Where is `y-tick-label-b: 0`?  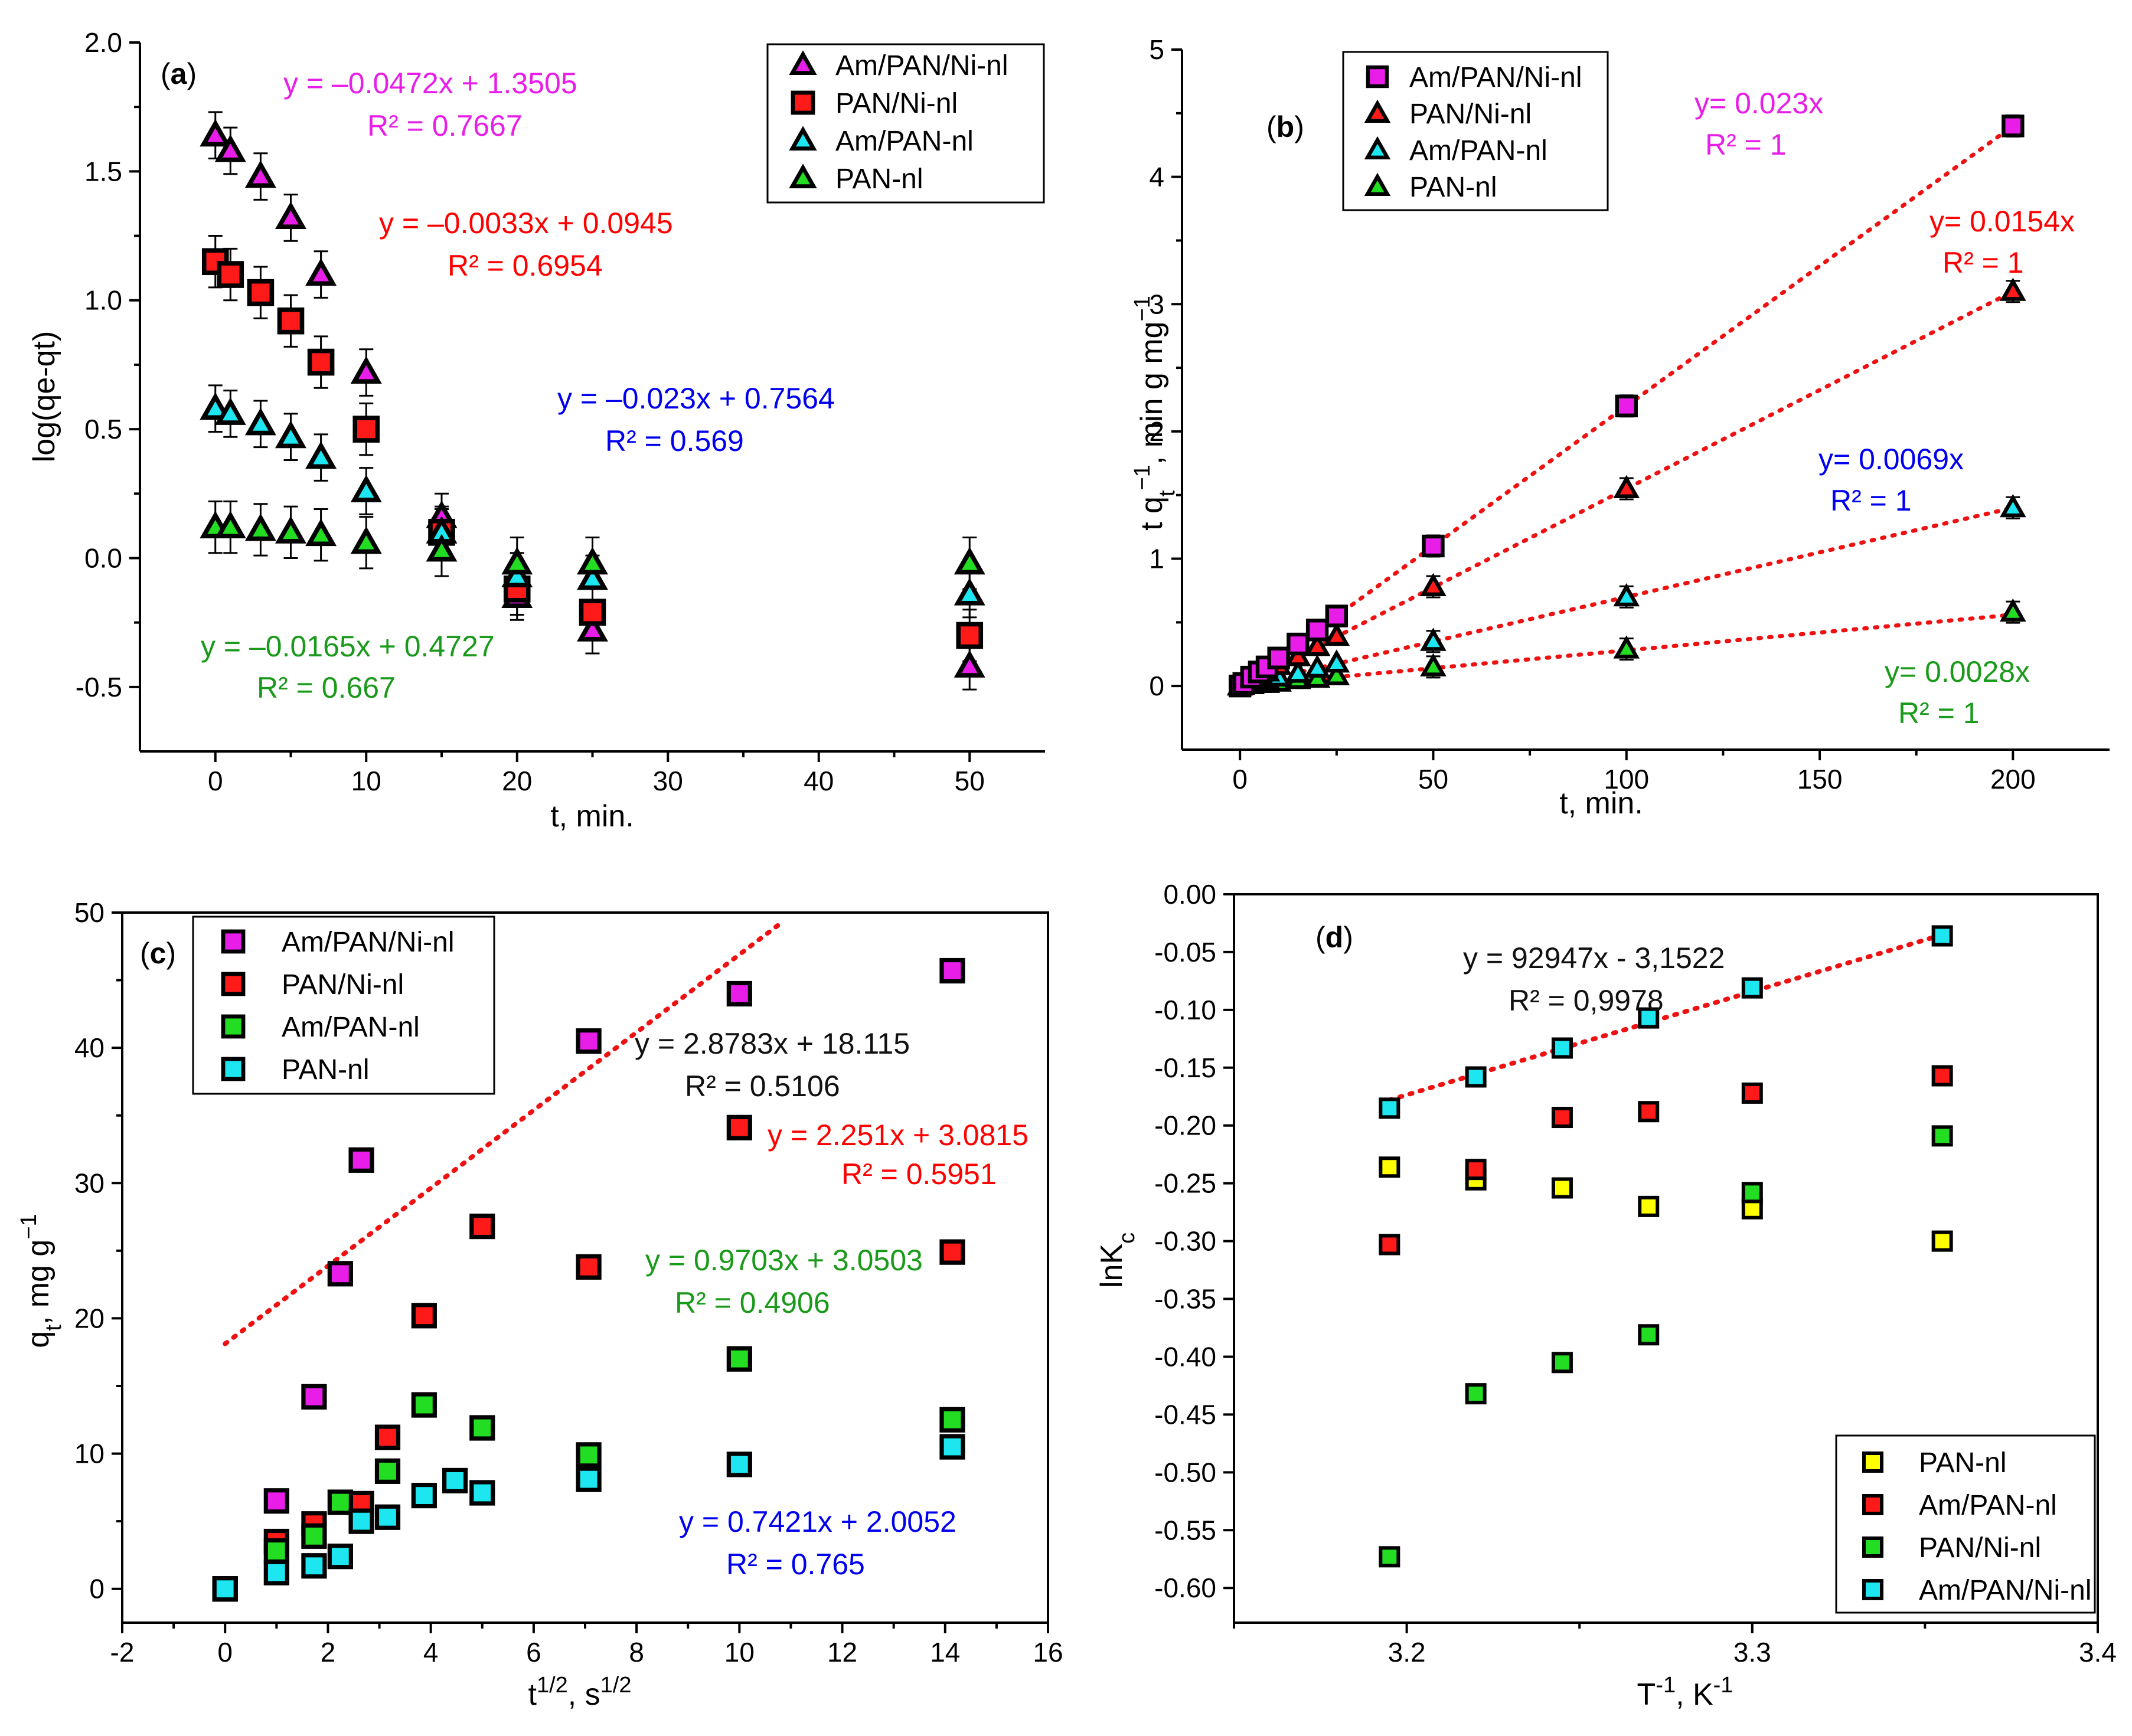
y-tick-label-b: 0 is located at coordinates (1156, 686).